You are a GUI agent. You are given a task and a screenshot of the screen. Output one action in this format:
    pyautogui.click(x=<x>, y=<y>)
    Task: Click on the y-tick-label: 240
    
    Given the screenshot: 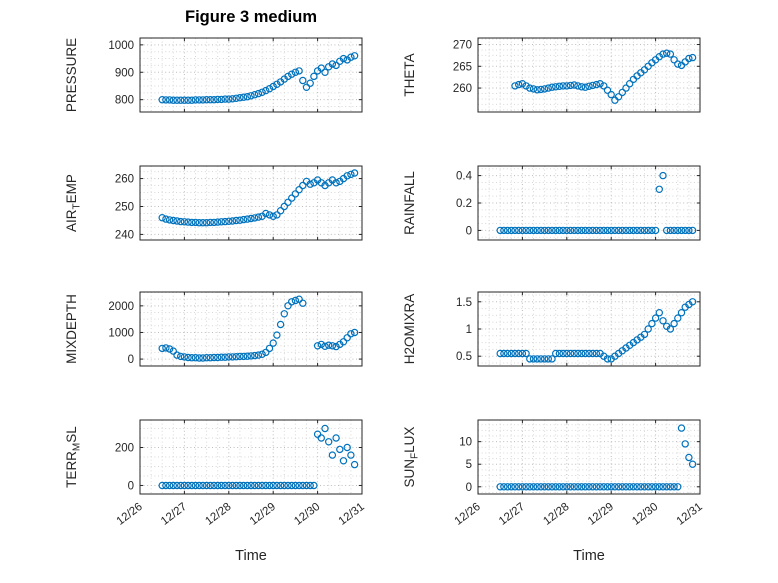 What is the action you would take?
    pyautogui.click(x=124, y=235)
    